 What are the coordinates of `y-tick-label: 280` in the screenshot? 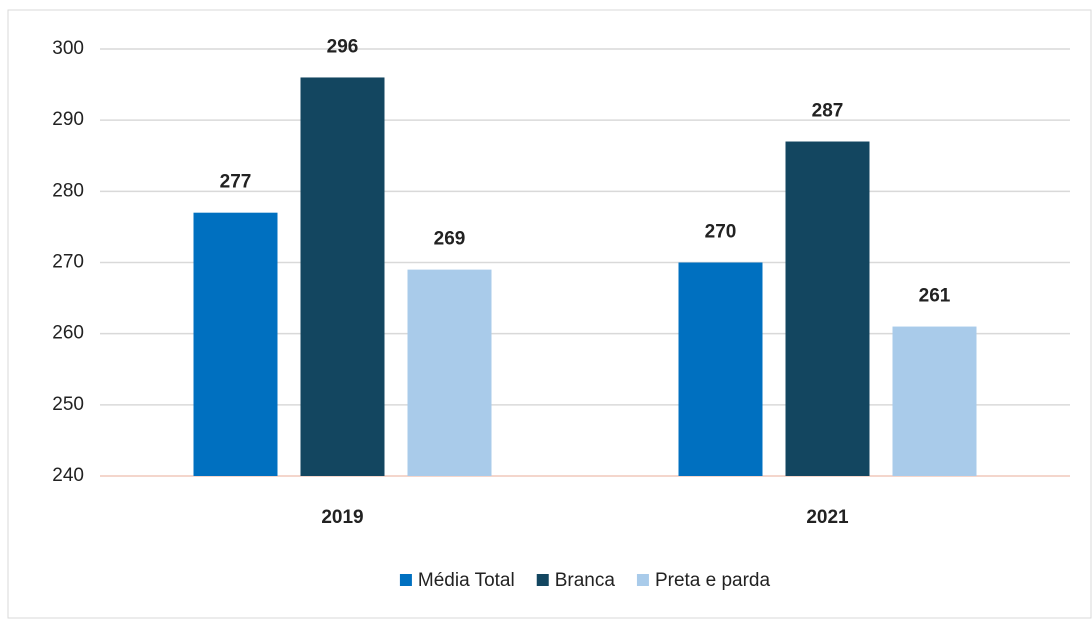 It's located at (68, 190).